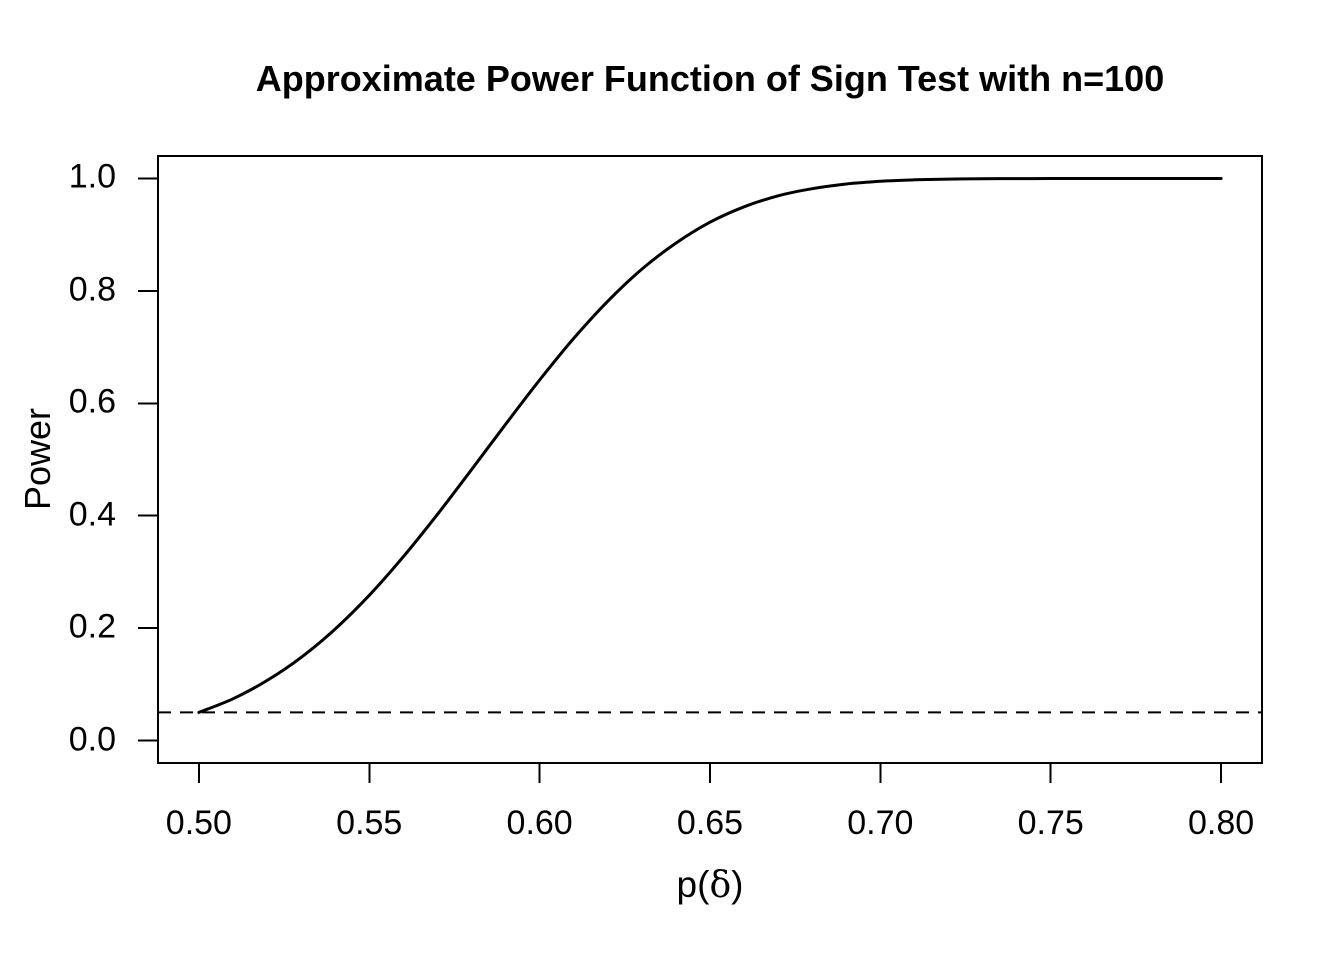 Image resolution: width=1344 pixels, height=960 pixels. Describe the element at coordinates (92, 177) in the screenshot. I see `y-tick-label: 1.0` at that location.